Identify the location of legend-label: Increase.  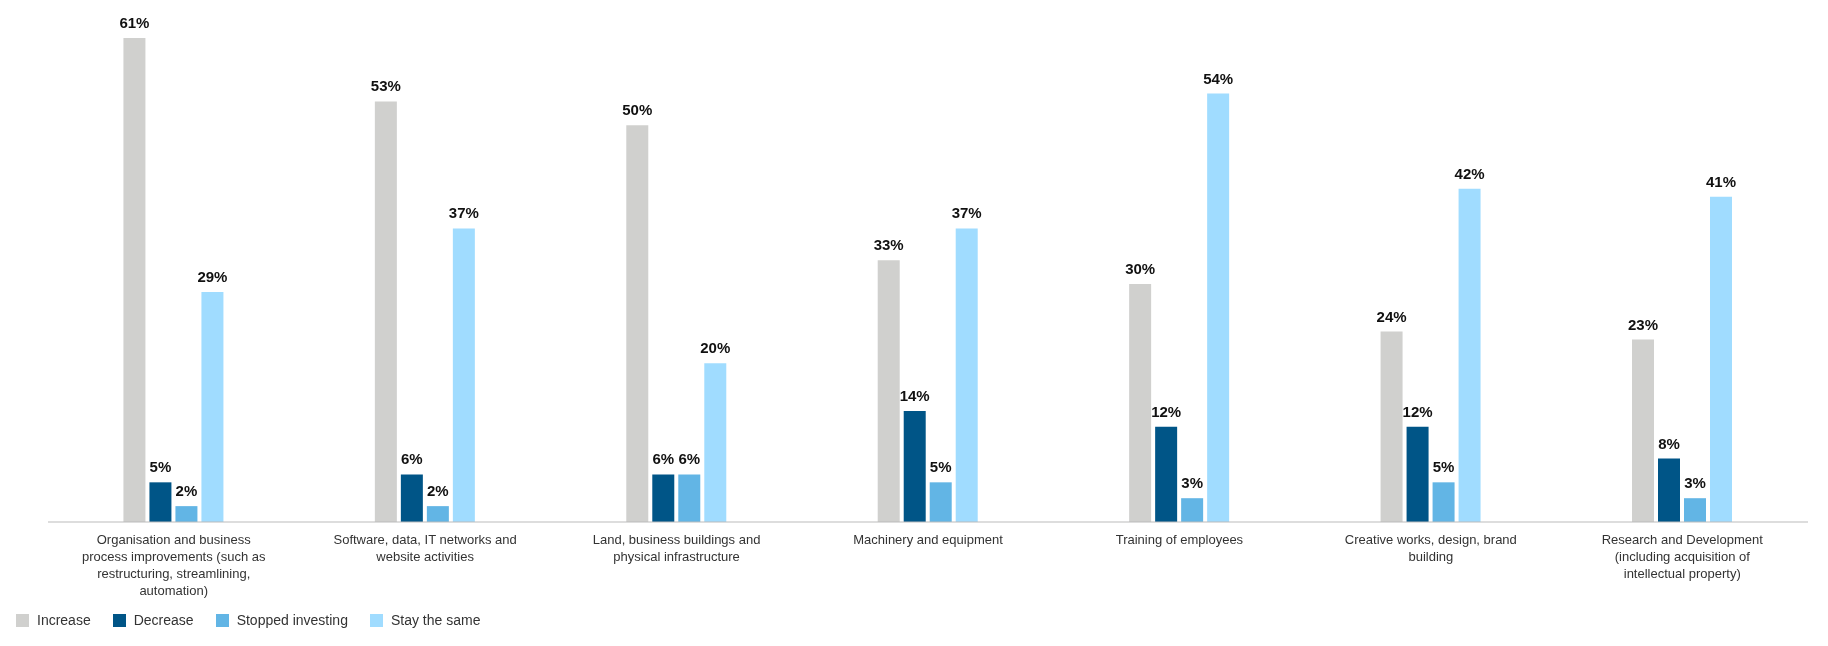
(63, 620).